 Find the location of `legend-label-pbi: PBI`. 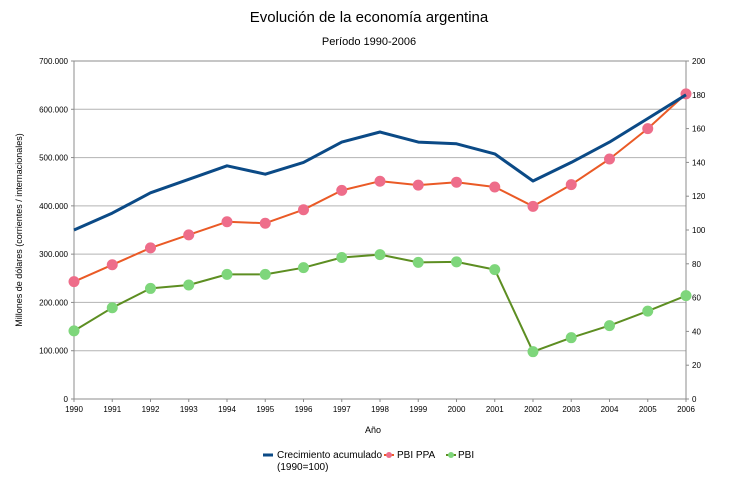

legend-label-pbi: PBI is located at coordinates (466, 455).